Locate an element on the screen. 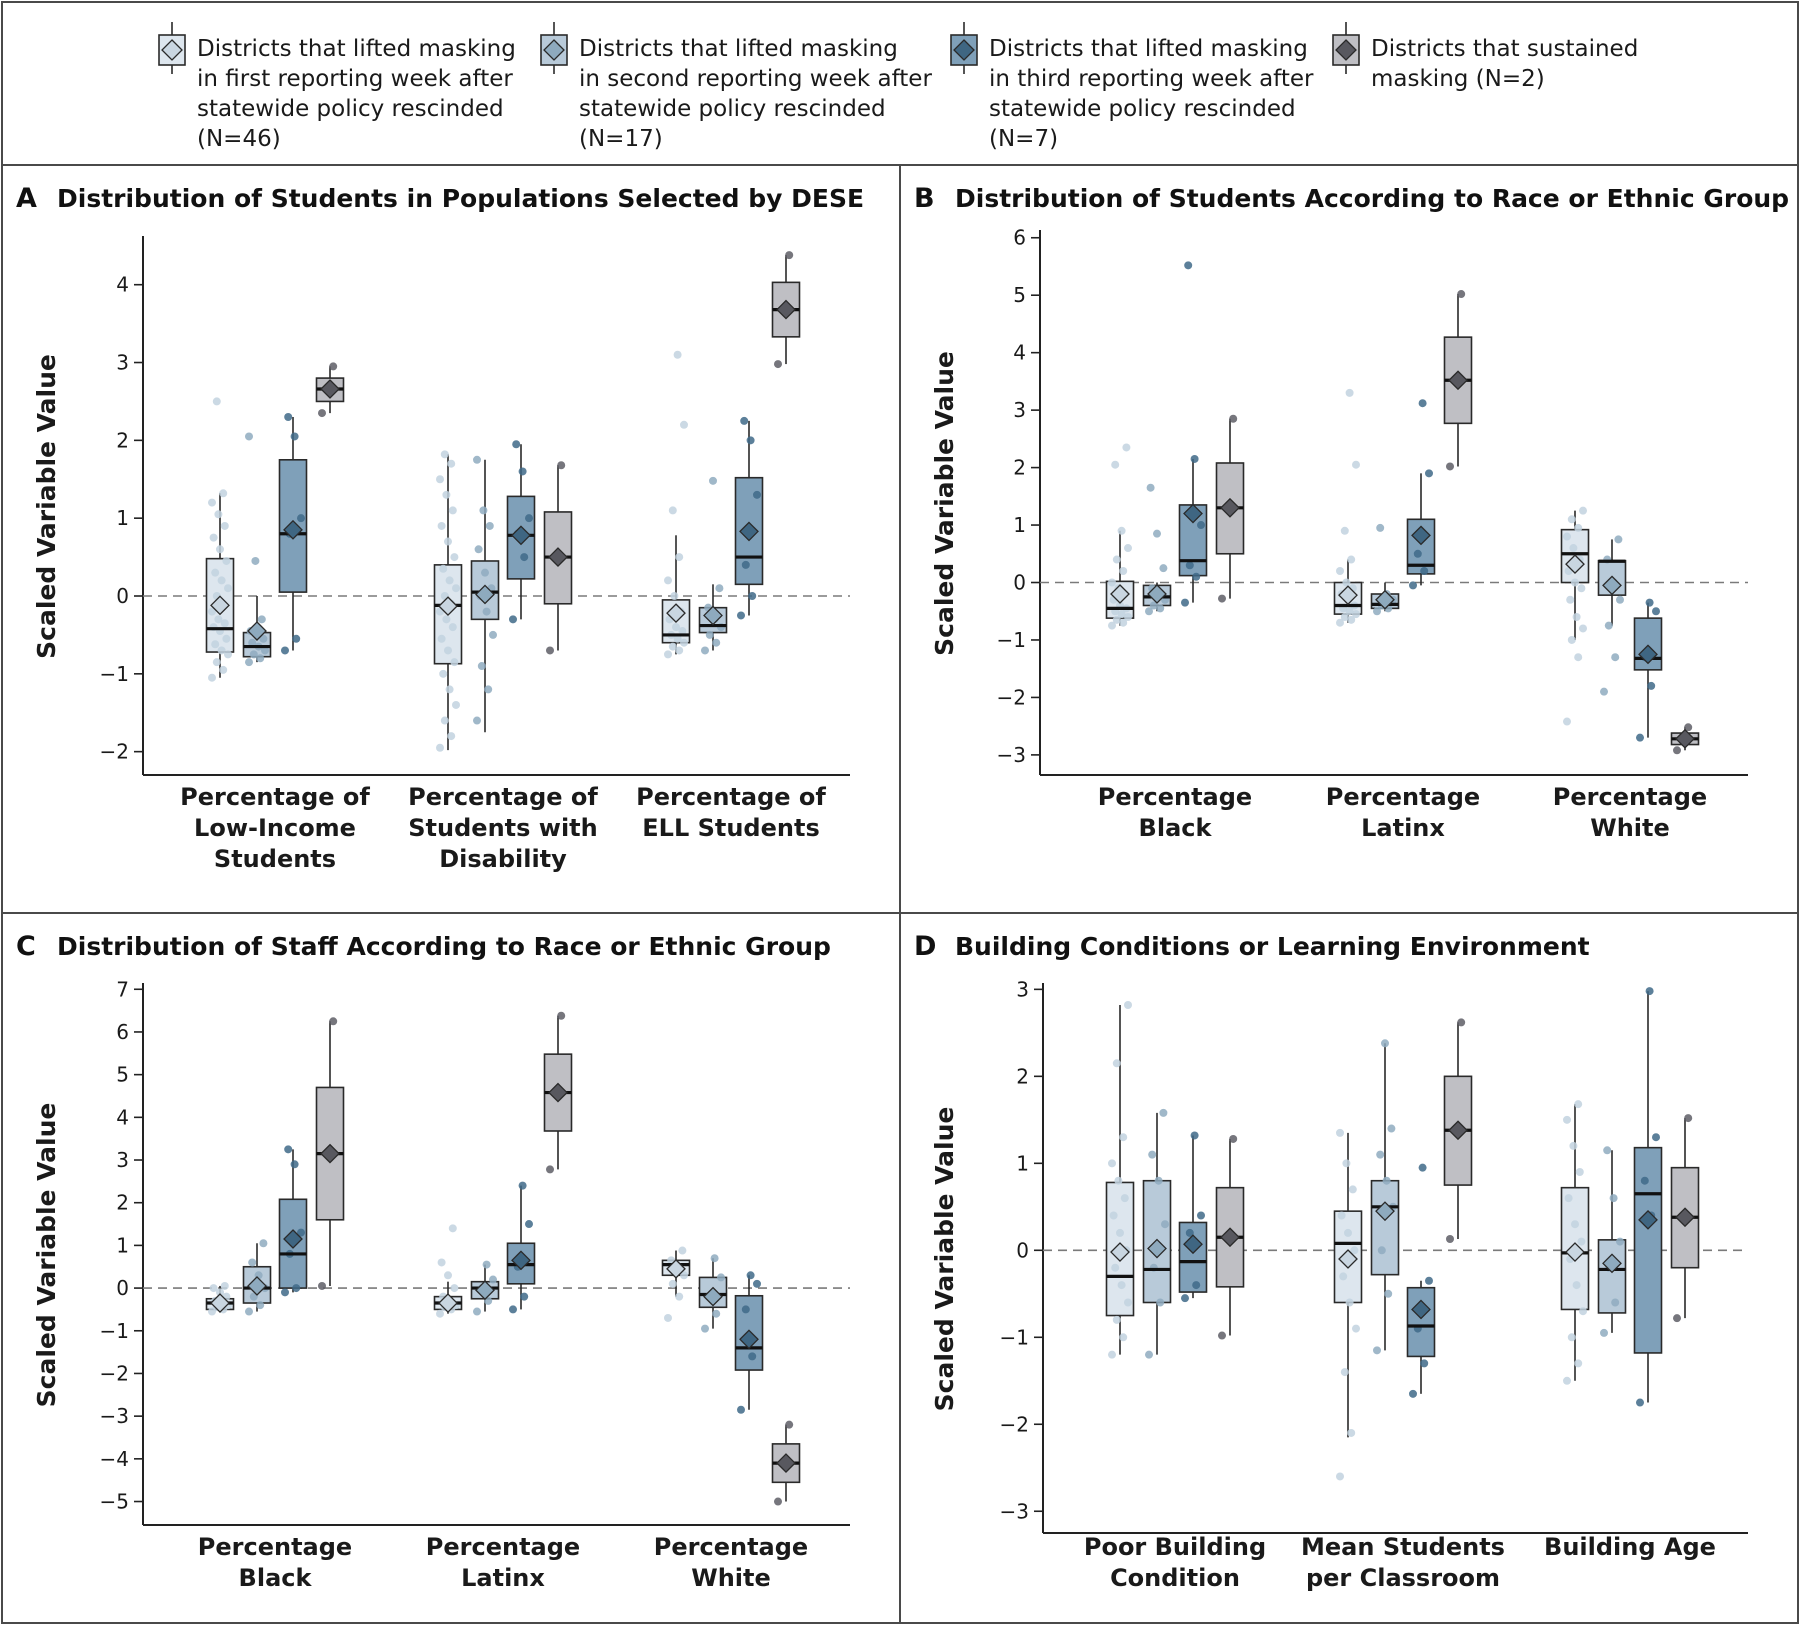  category-label: Mean Students is located at coordinates (1403, 1547).